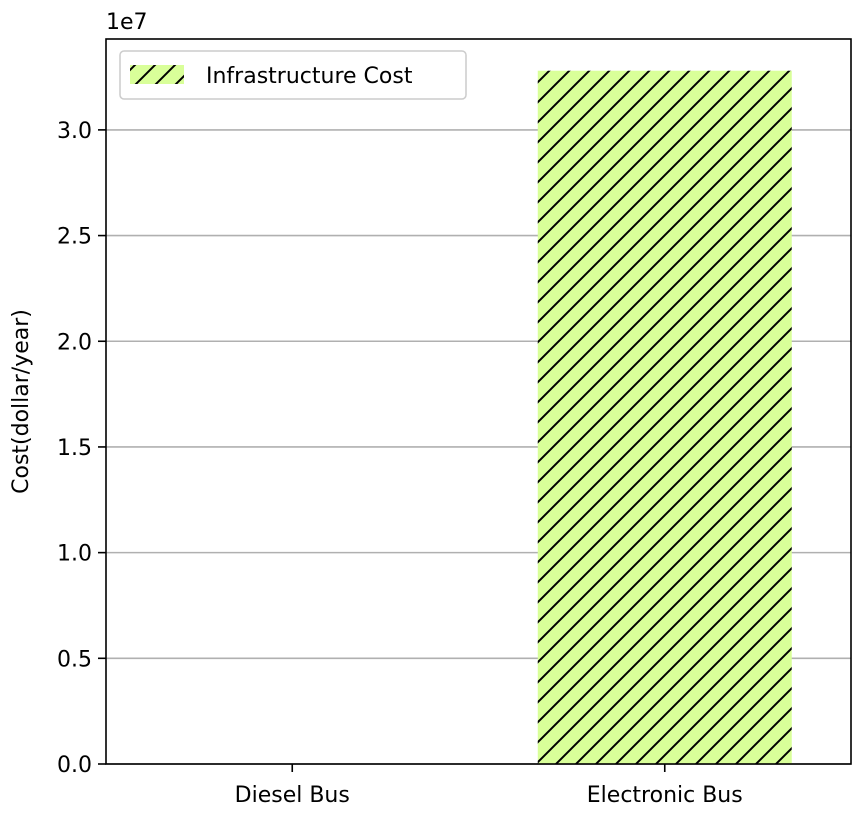 The image size is (864, 820). I want to click on x-tick-label: Electronic Bus, so click(665, 795).